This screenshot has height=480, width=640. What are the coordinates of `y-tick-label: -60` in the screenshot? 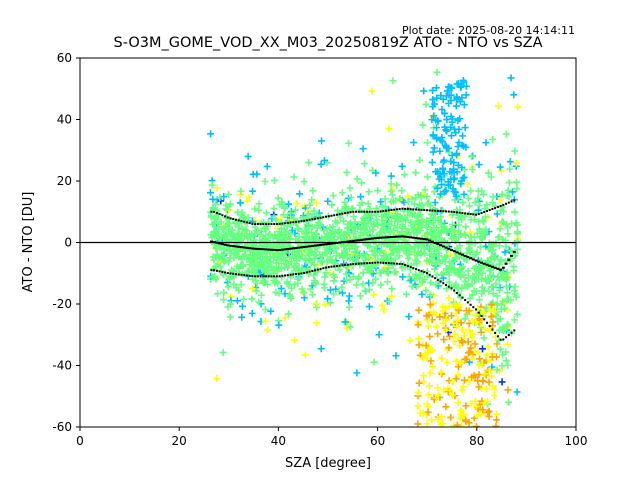 It's located at (62, 427).